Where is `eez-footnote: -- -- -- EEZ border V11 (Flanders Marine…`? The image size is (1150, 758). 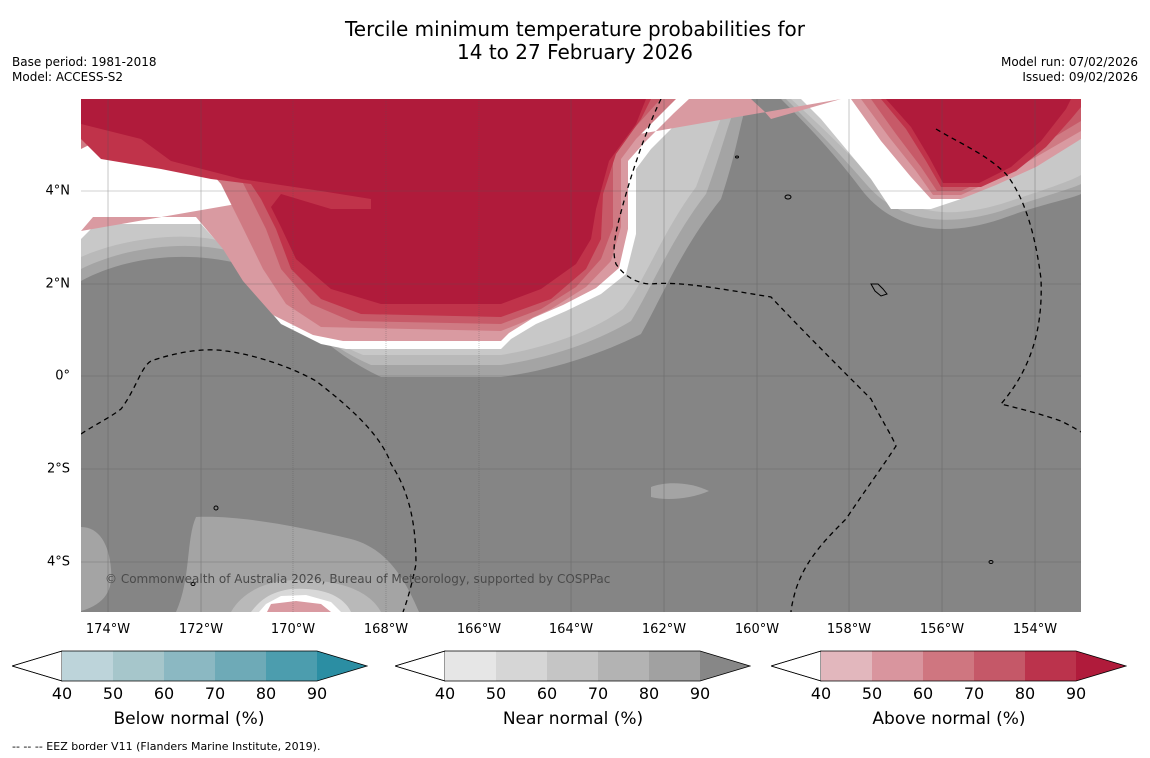
eez-footnote: -- -- -- EEZ border V11 (Flanders Marine… is located at coordinates (166, 746).